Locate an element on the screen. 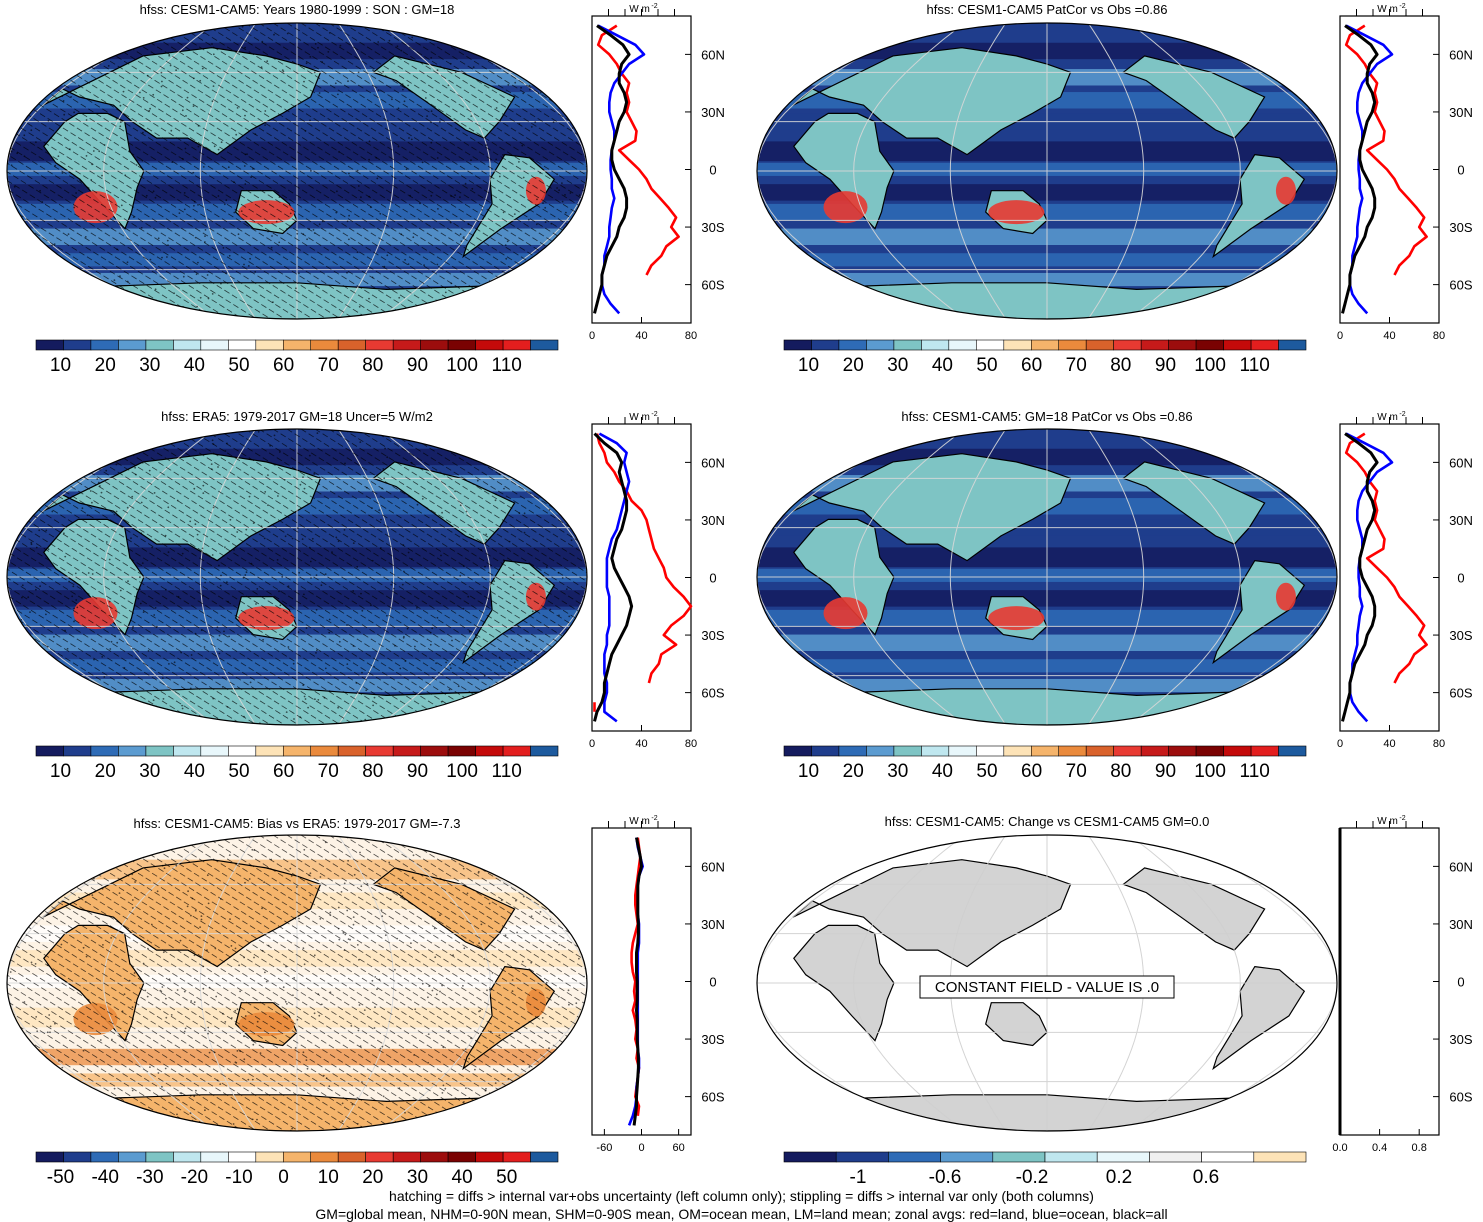  continent-eurasia is located at coordinates (932, 913).